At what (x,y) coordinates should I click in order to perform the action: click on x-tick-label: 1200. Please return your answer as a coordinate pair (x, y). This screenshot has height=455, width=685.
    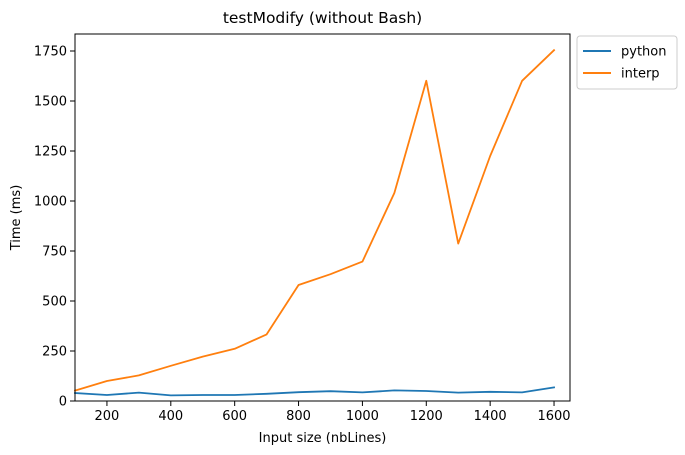
    Looking at the image, I should click on (426, 416).